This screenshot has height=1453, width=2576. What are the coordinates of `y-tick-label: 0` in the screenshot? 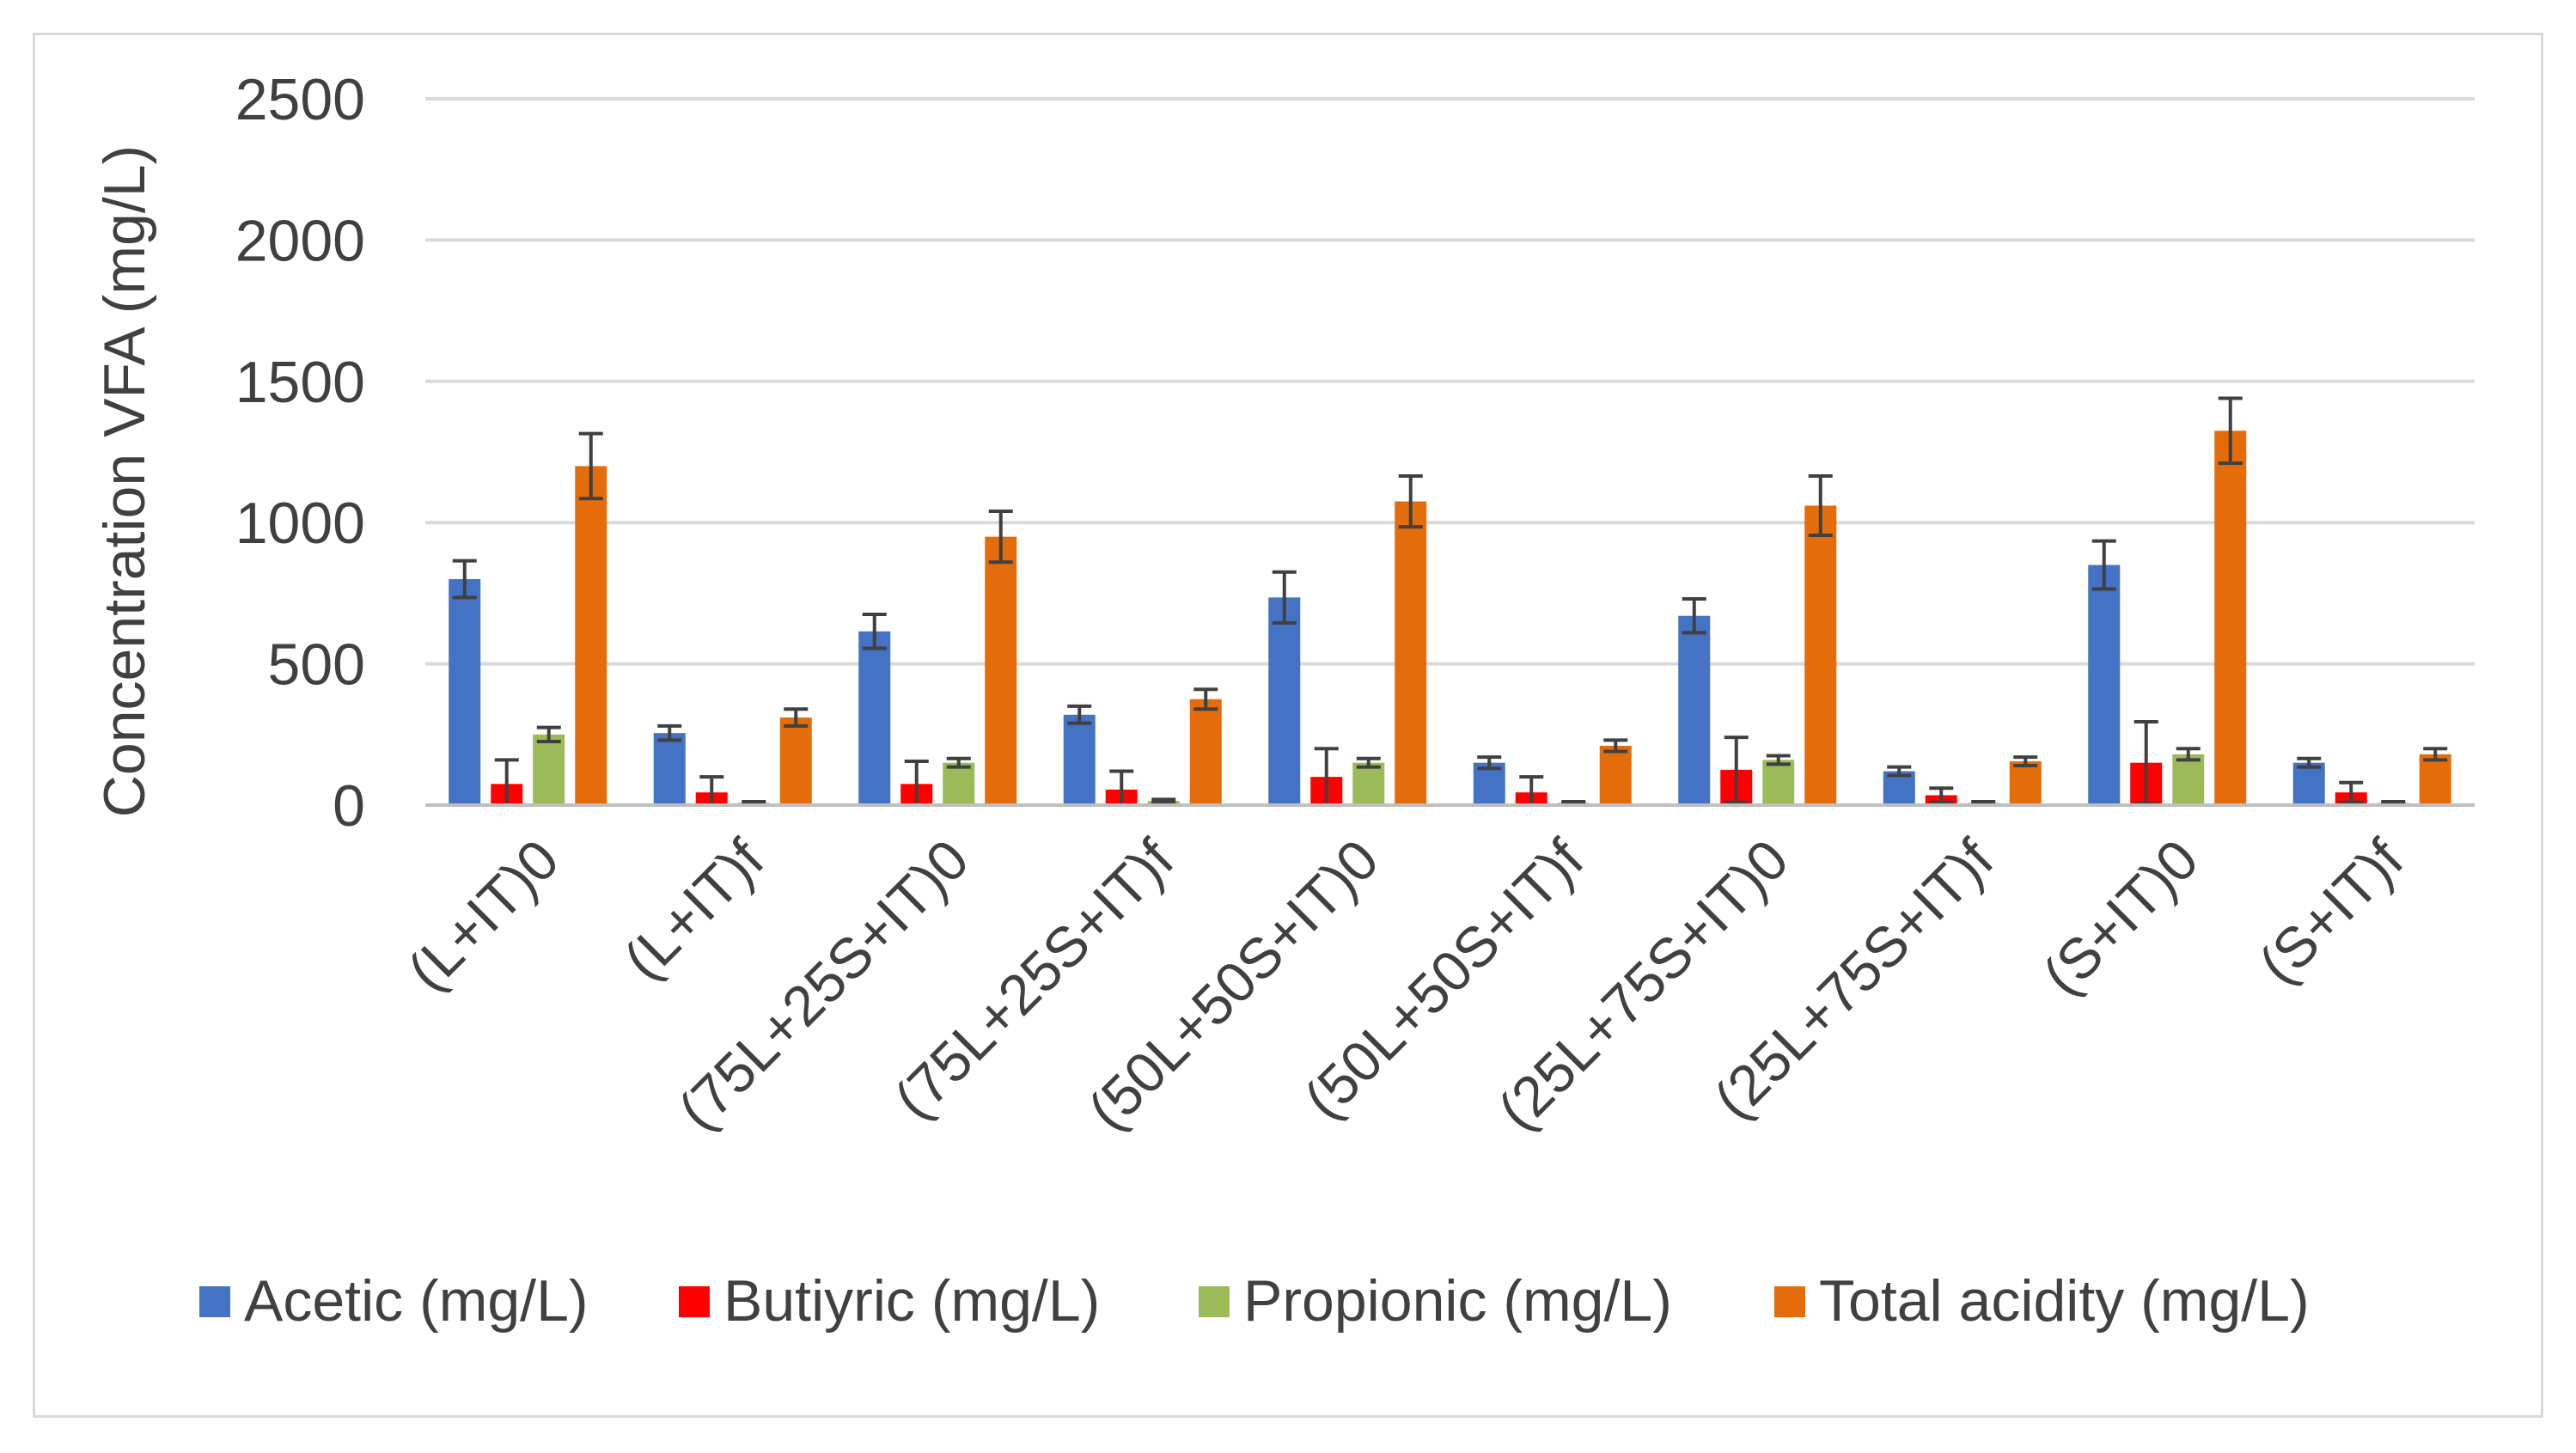 It's located at (349, 806).